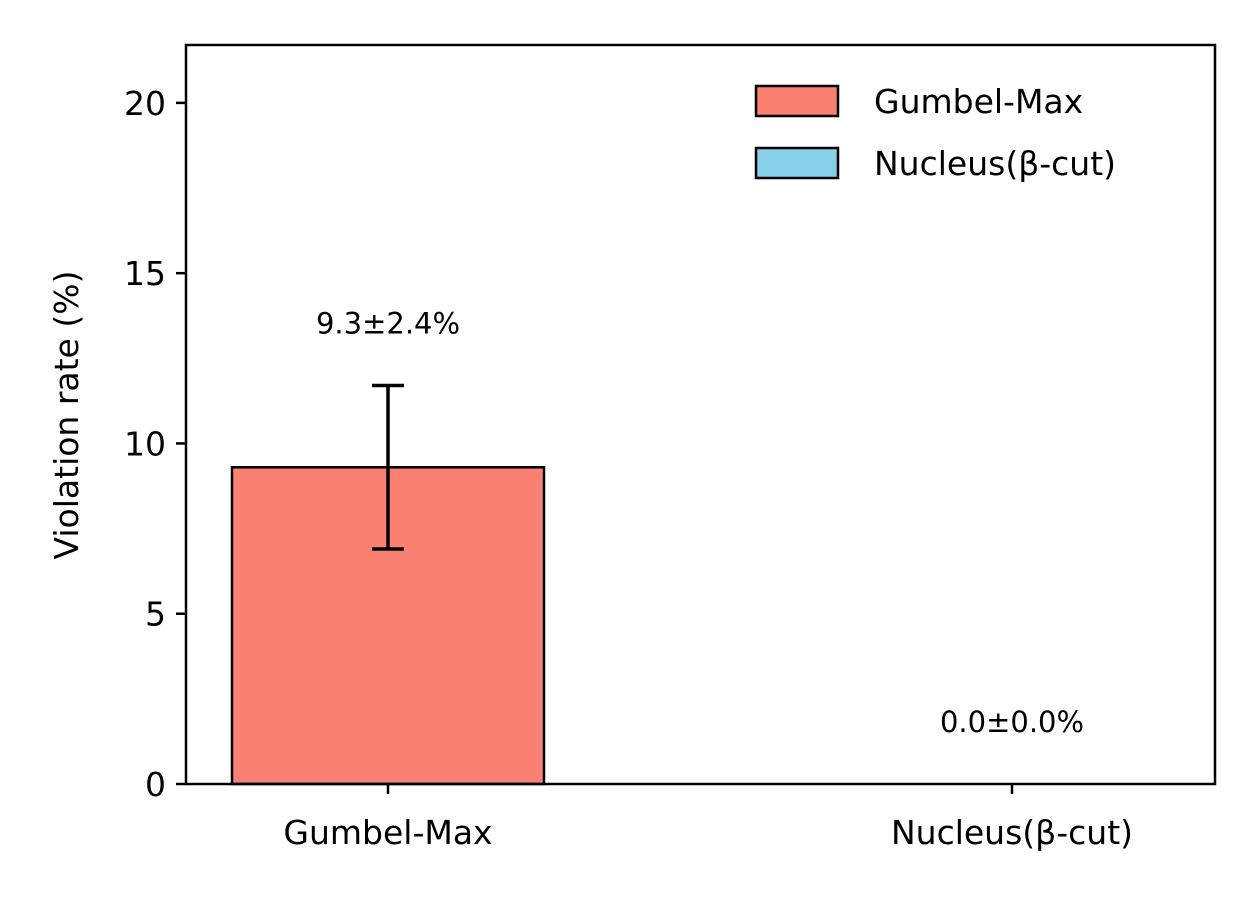  I want to click on y-tick-label: 5, so click(155, 614).